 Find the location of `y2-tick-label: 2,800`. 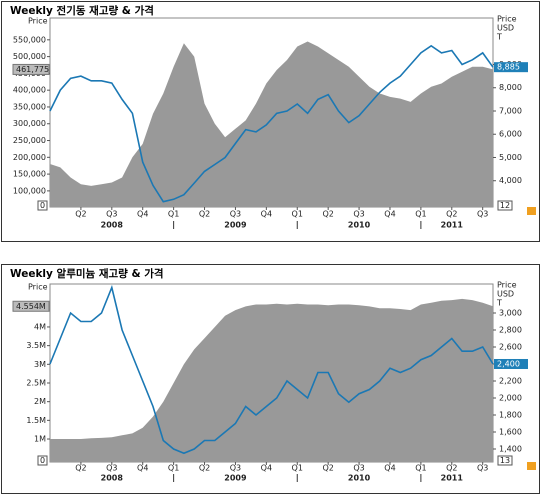

y2-tick-label: 2,800 is located at coordinates (510, 329).